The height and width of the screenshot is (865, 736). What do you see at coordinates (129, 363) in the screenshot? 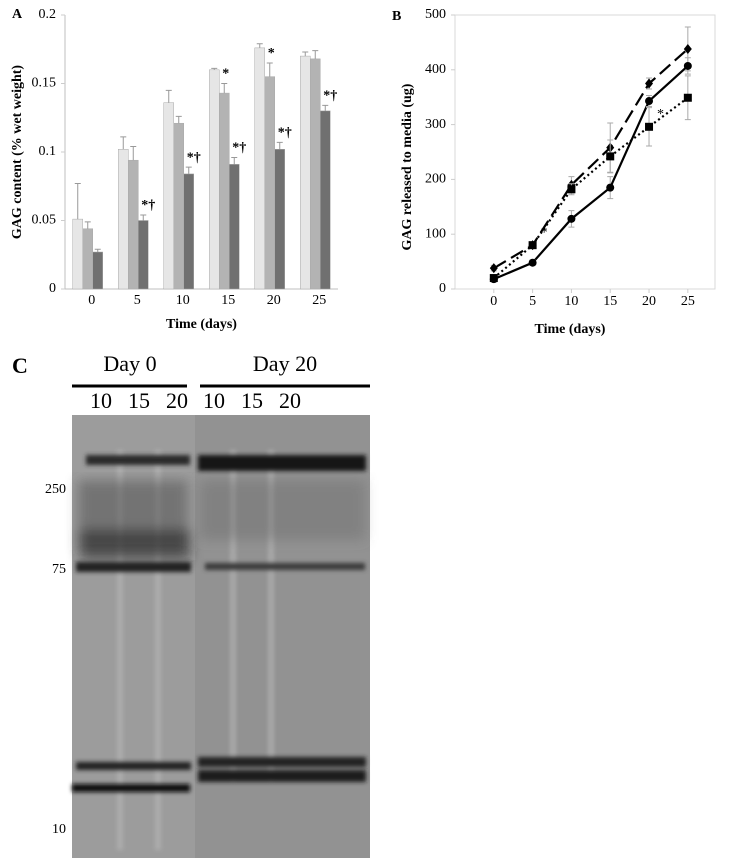
I see `group-label: Day 0` at bounding box center [129, 363].